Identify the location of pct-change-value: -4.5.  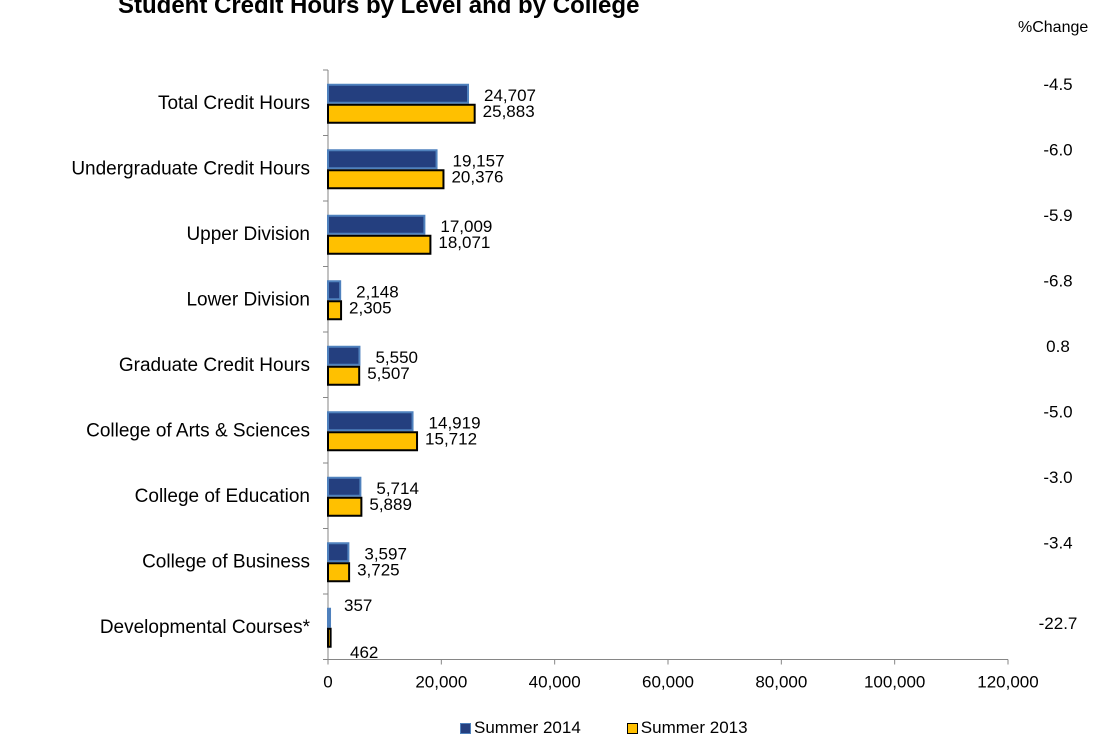
(1057, 84).